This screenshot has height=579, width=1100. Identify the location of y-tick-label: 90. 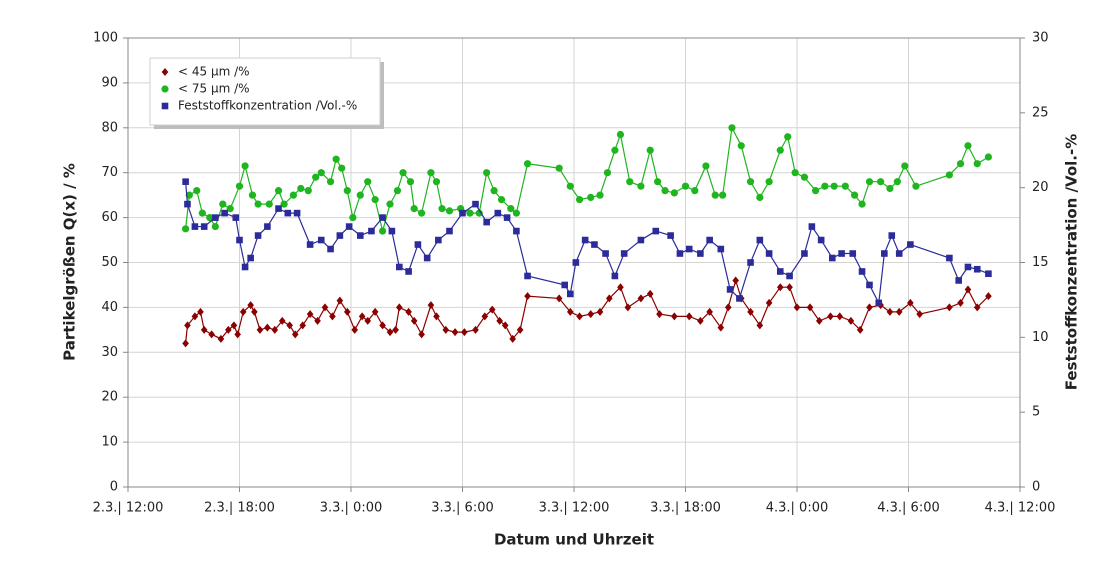
(109, 82).